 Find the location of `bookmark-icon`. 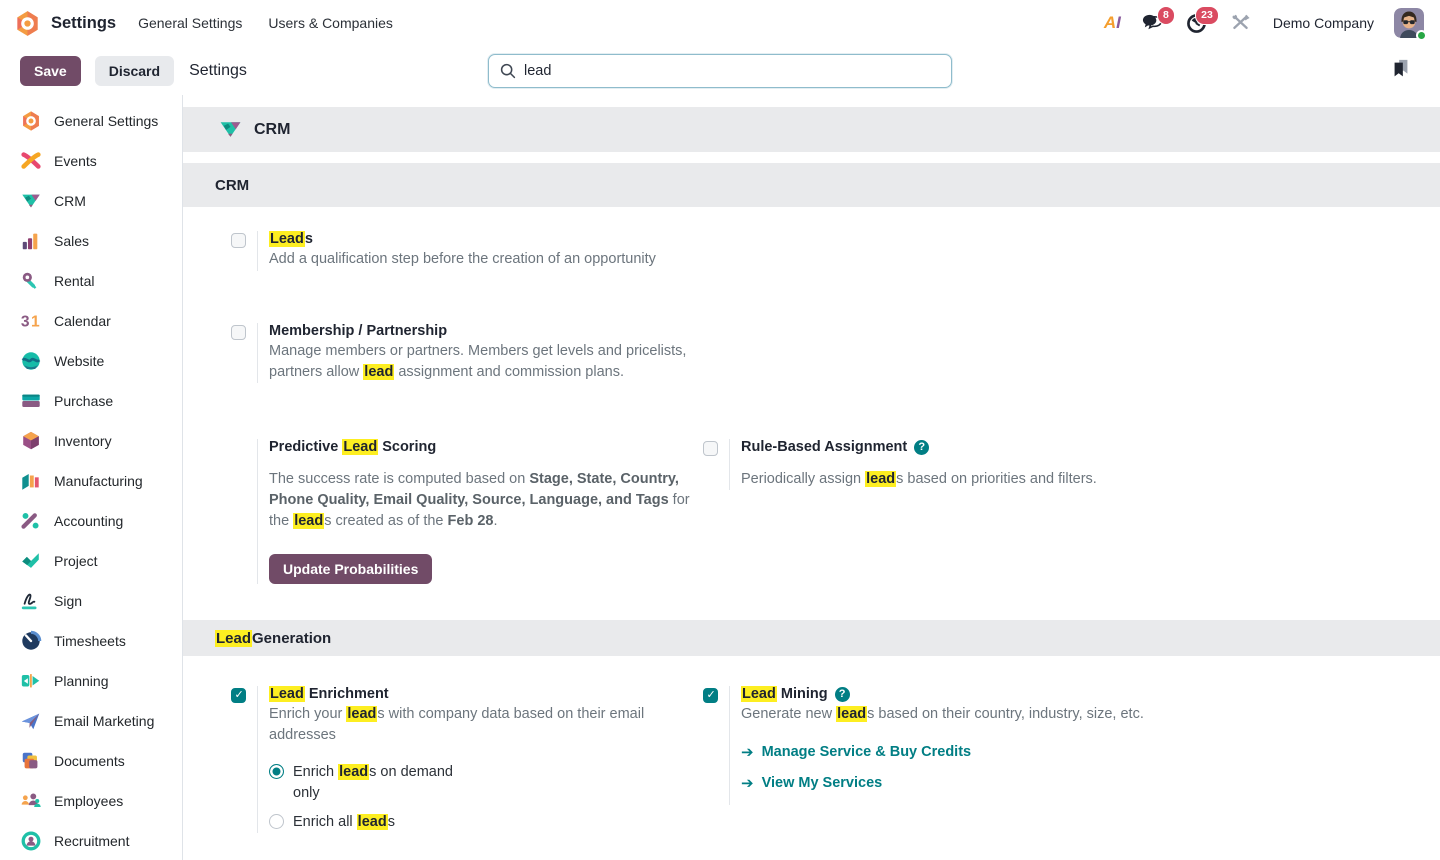

bookmark-icon is located at coordinates (1401, 70).